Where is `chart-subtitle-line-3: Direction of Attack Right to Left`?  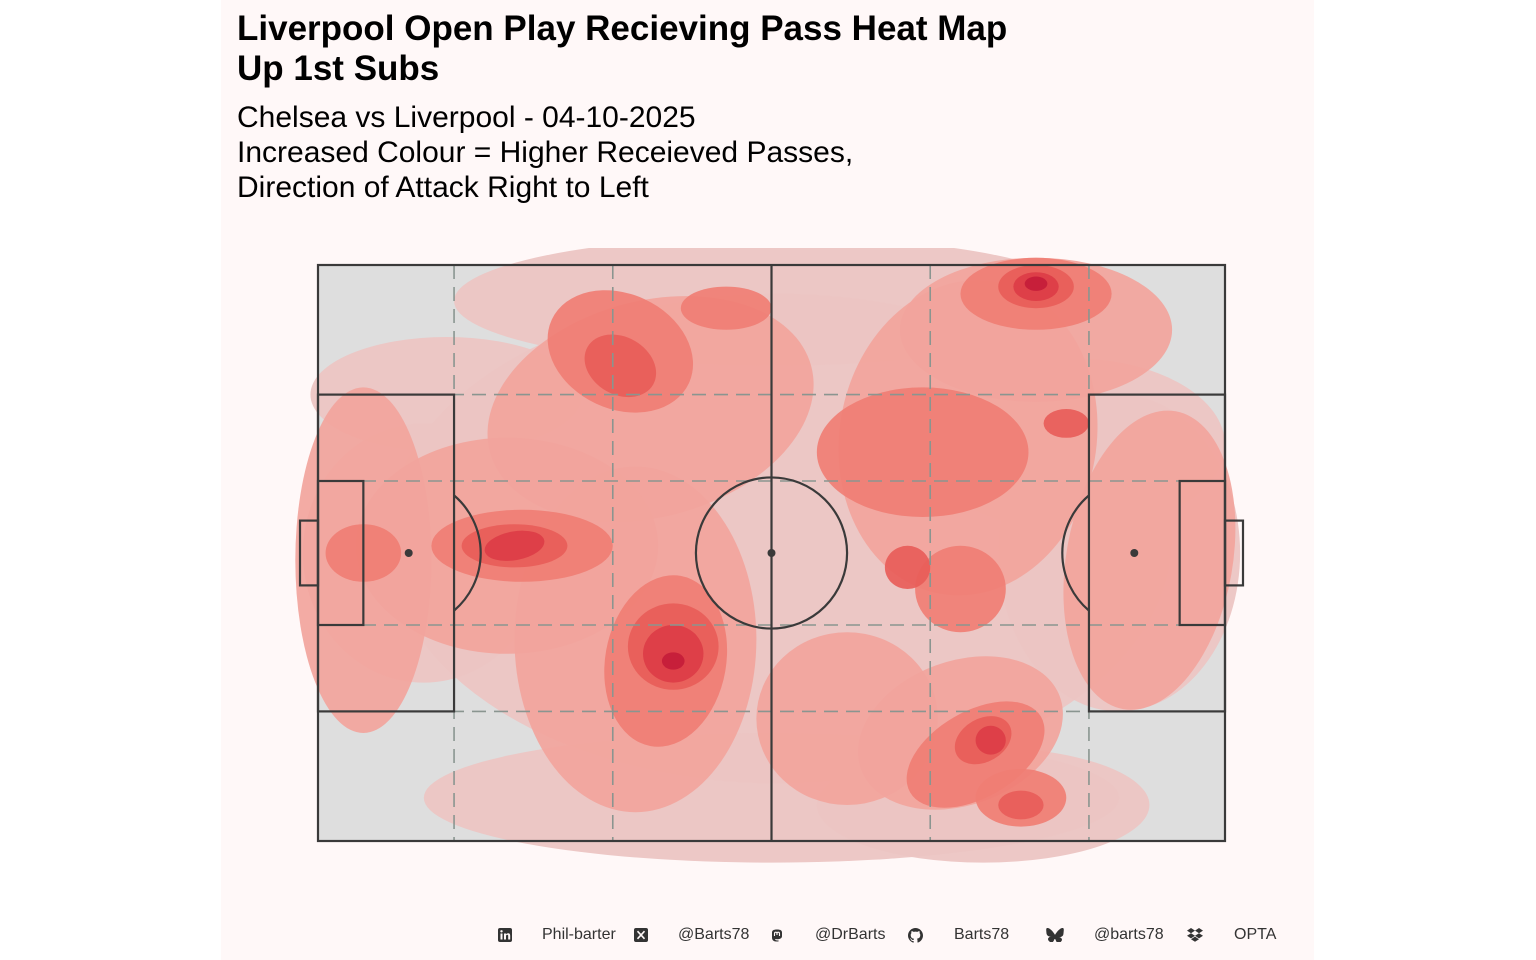 chart-subtitle-line-3: Direction of Attack Right to Left is located at coordinates (443, 187).